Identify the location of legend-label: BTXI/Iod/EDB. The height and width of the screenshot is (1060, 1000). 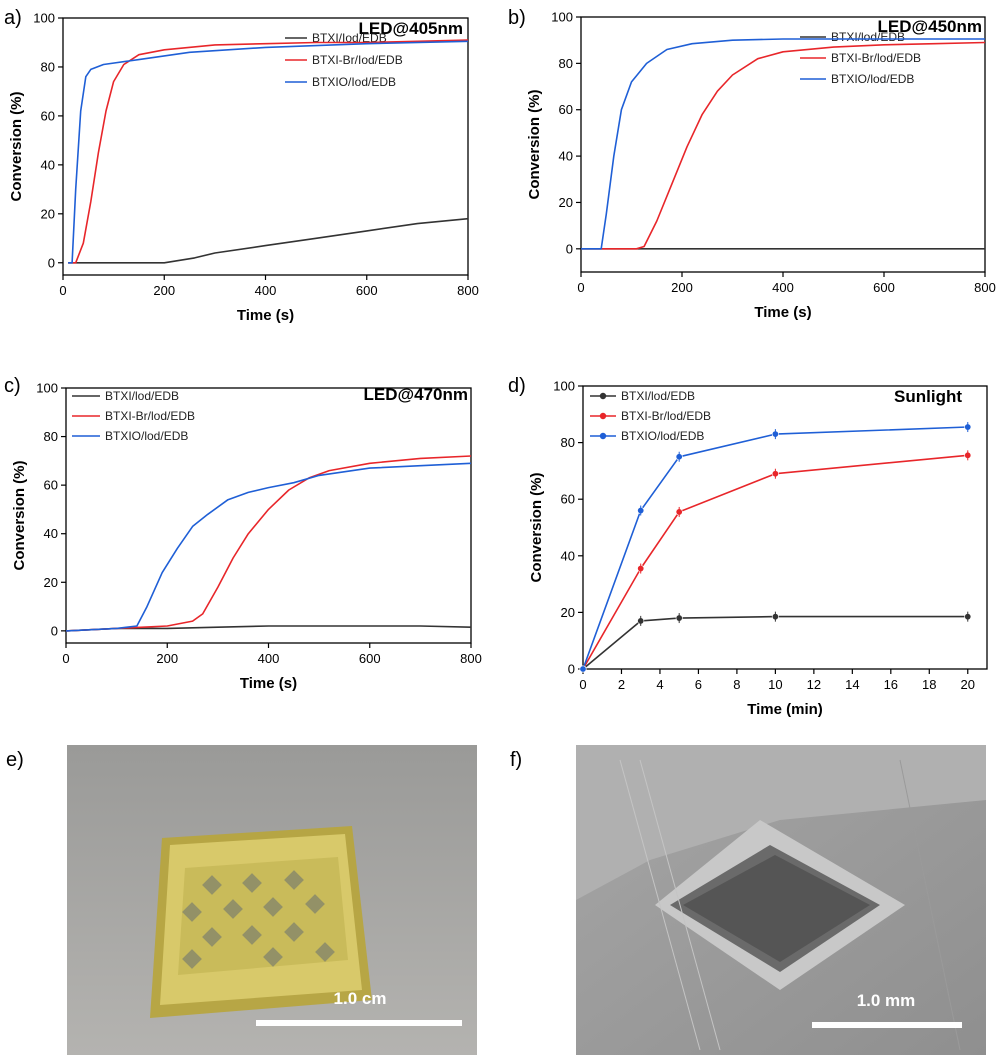
(349, 38).